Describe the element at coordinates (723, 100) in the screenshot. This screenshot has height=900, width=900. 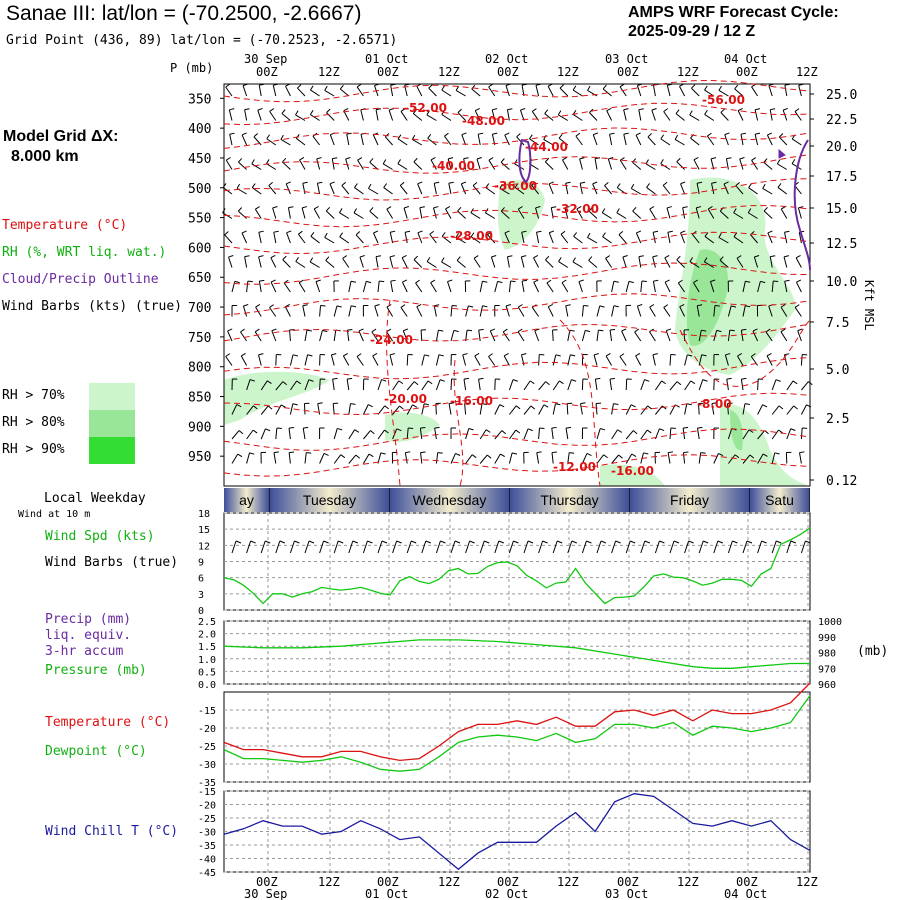
I see `temperature-contour-label-2: -56.00` at that location.